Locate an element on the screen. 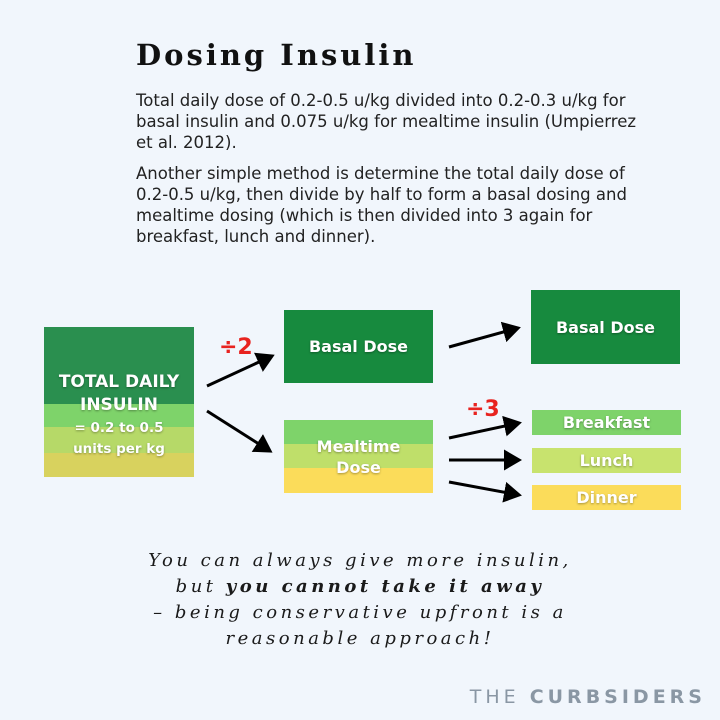  breakfast-bar: Breakfast is located at coordinates (606, 422).